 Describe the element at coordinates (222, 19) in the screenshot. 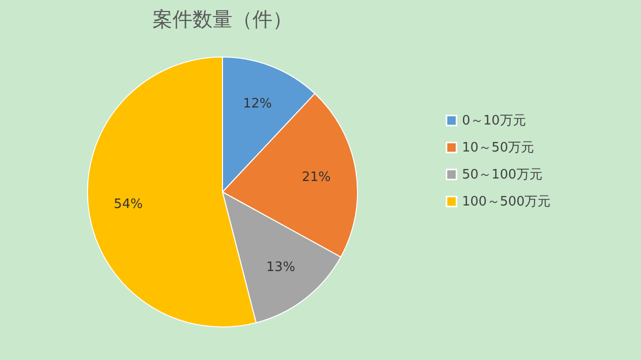

I see `chart-title: 案件数量（件）` at that location.